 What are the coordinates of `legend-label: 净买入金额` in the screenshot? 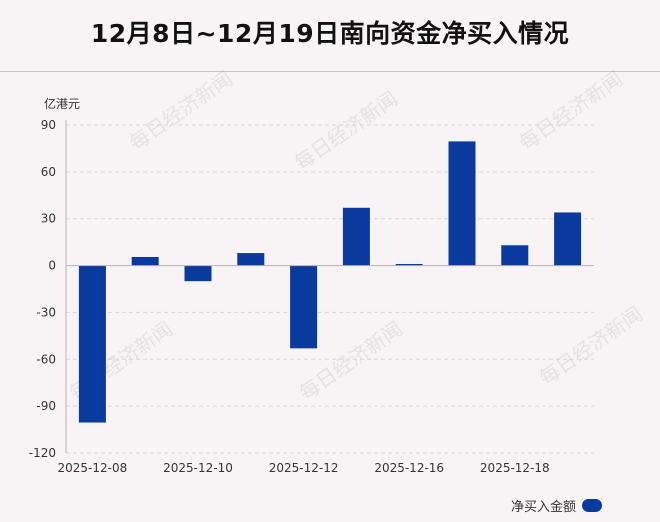 It's located at (543, 507).